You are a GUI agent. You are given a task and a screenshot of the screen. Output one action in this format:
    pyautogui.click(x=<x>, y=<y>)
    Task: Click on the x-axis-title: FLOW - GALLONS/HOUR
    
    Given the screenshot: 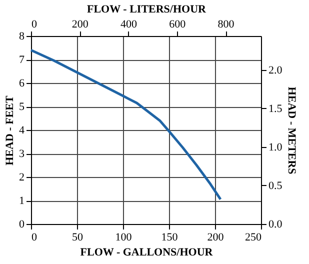 What is the action you would take?
    pyautogui.click(x=147, y=252)
    